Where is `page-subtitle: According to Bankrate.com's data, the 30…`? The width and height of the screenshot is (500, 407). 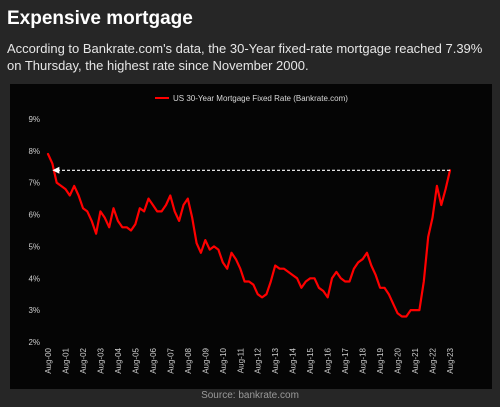 page-subtitle: According to Bankrate.com's data, the 30… is located at coordinates (245, 57).